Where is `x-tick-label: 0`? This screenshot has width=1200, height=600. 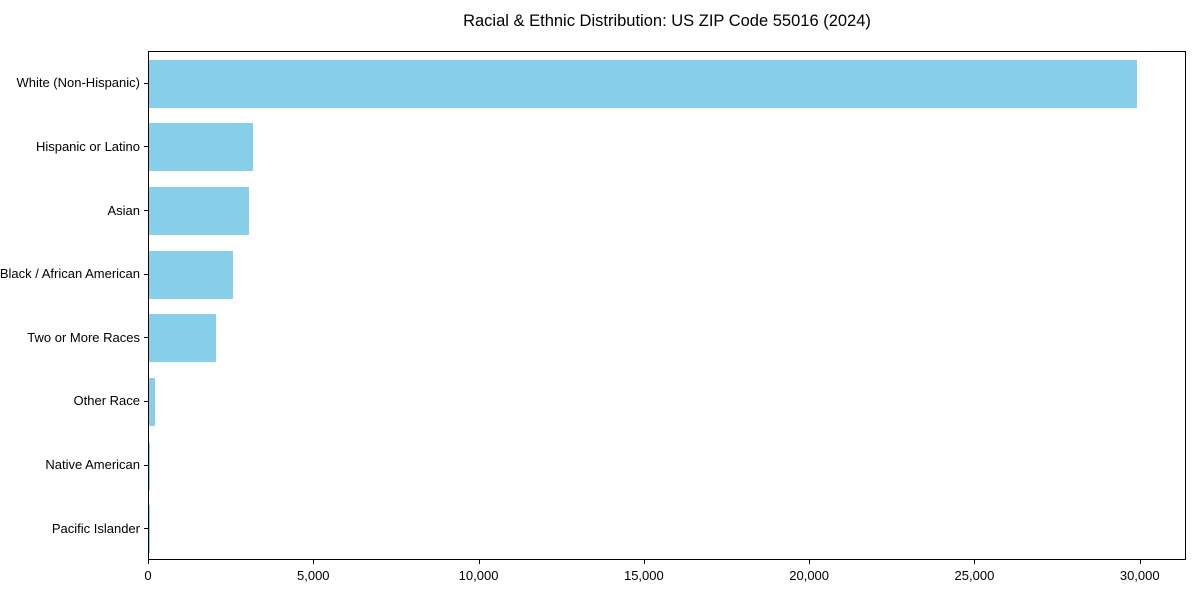
x-tick-label: 0 is located at coordinates (148, 575).